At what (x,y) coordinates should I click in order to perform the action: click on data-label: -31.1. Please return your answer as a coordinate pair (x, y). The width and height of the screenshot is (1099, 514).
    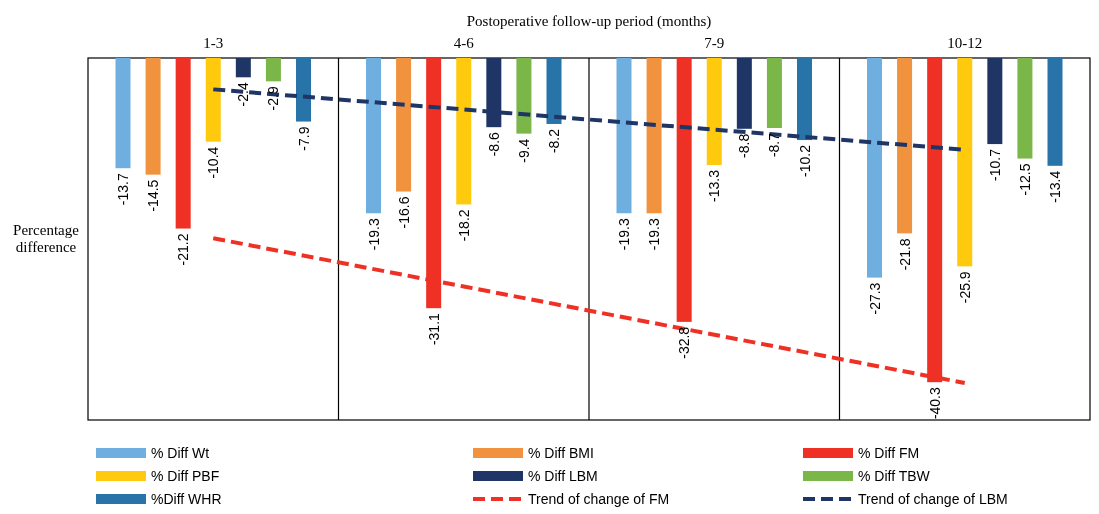
    Looking at the image, I should click on (433, 329).